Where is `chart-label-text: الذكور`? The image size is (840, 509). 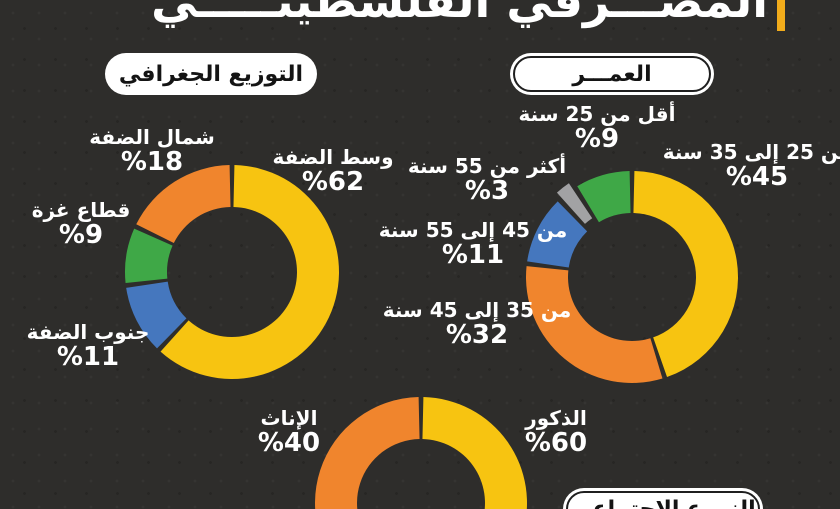 chart-label-text: الذكور is located at coordinates (556, 418).